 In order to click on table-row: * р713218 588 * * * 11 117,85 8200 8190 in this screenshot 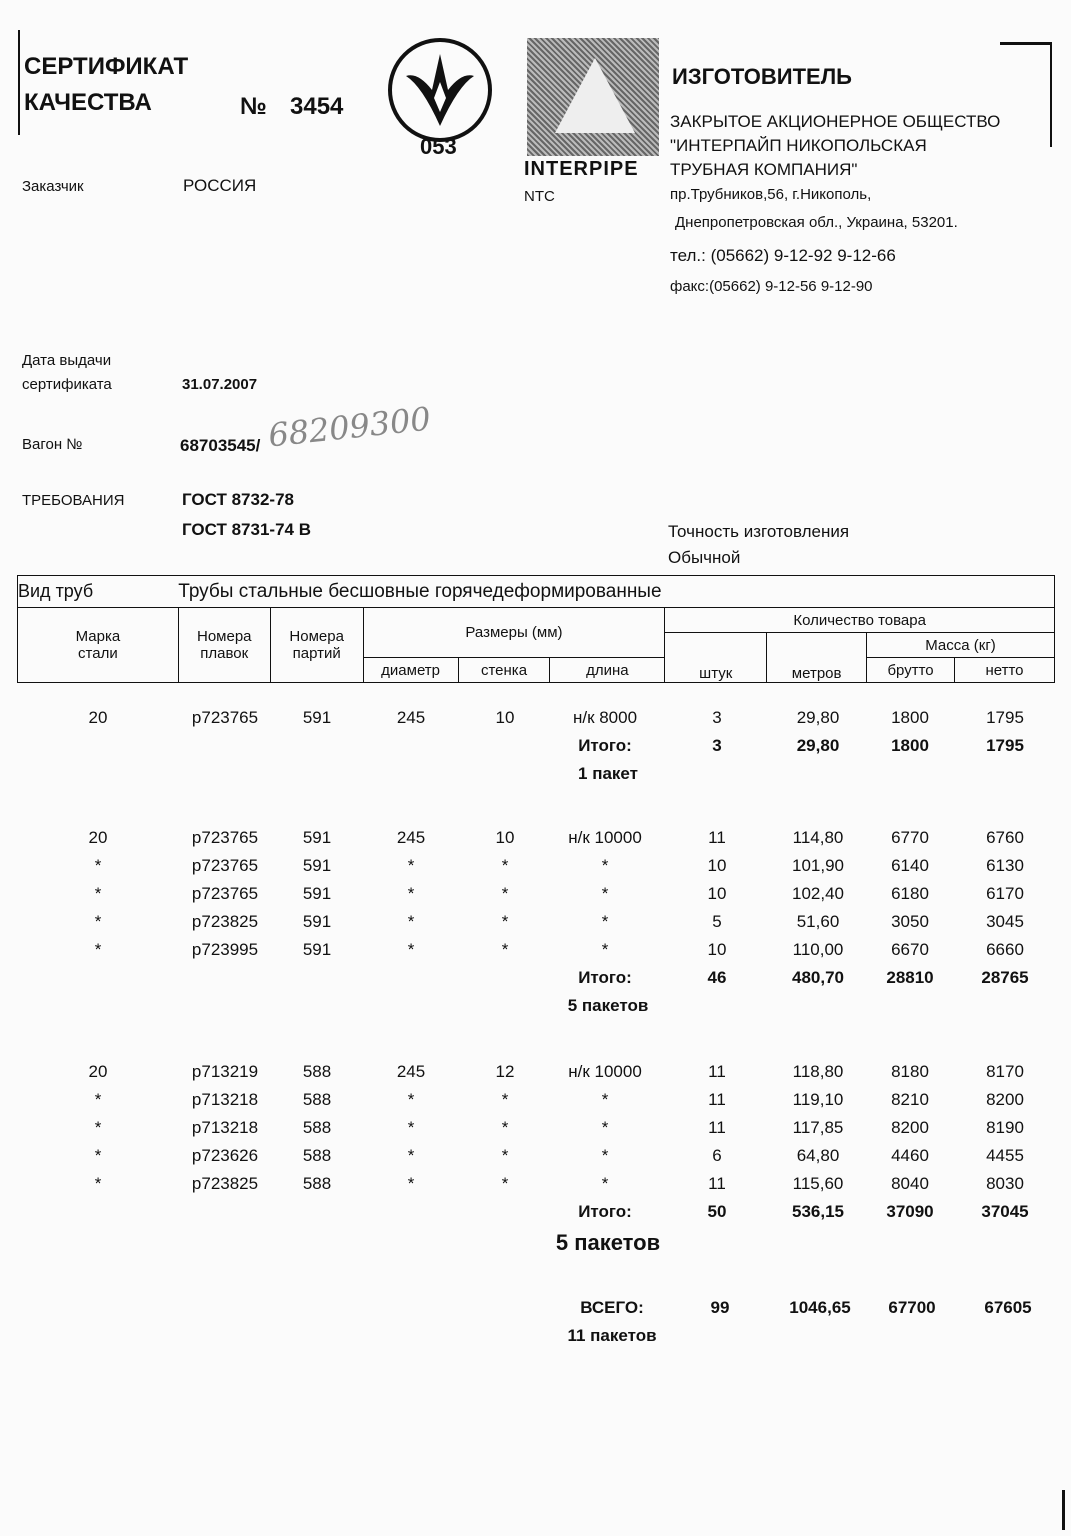, I will do `click(535, 1132)`.